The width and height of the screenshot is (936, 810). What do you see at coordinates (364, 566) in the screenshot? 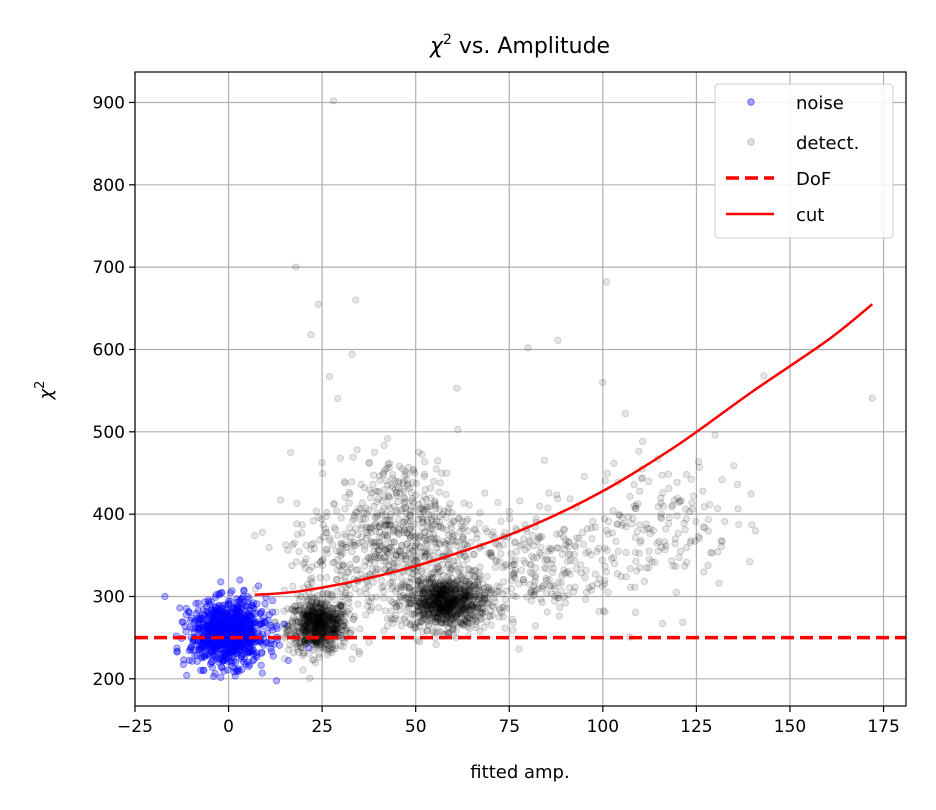
I see `detect-point-2039` at bounding box center [364, 566].